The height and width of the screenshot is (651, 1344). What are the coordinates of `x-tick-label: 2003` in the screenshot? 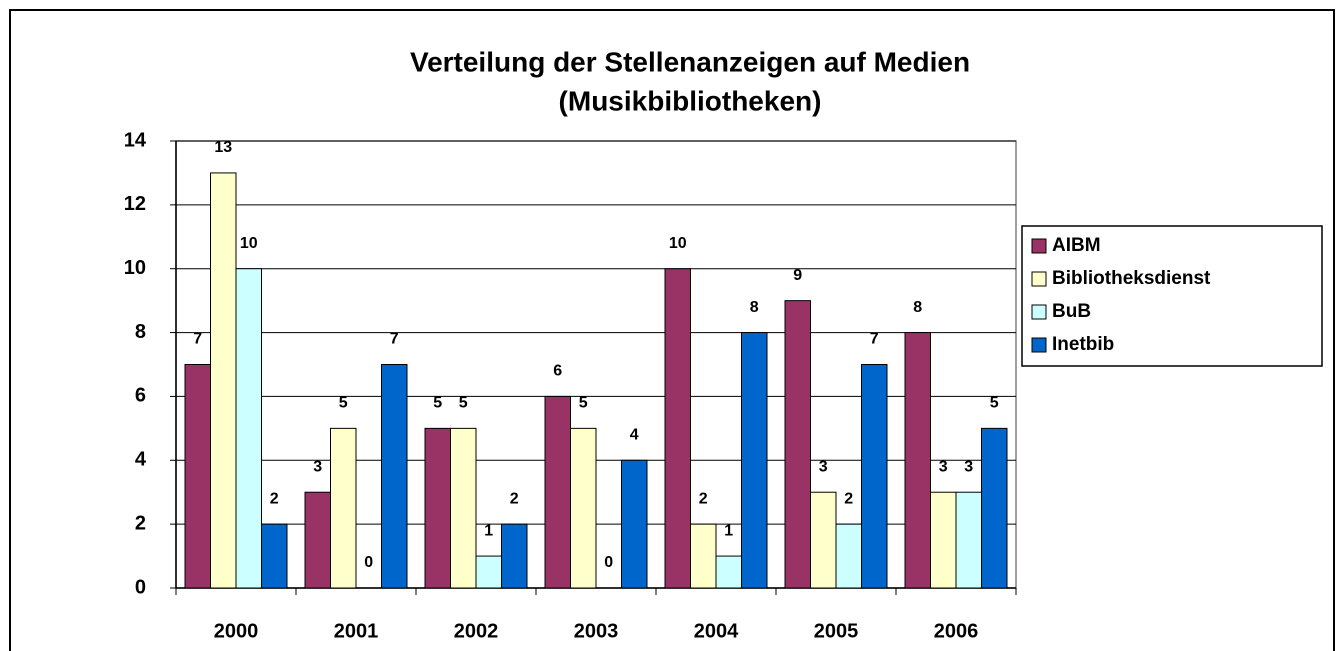 It's located at (596, 631).